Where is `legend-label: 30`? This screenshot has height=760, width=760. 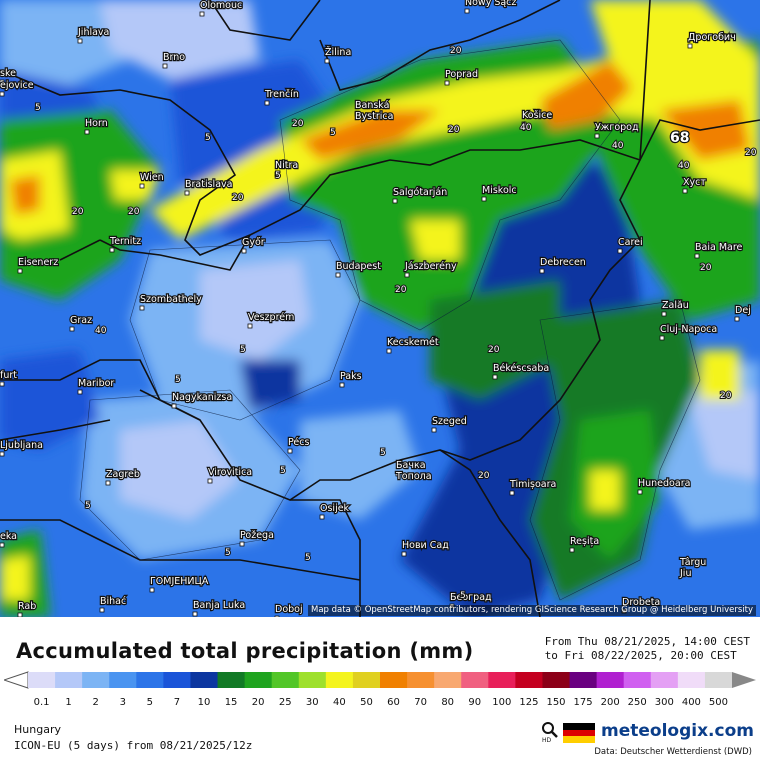 legend-label: 30 is located at coordinates (312, 702).